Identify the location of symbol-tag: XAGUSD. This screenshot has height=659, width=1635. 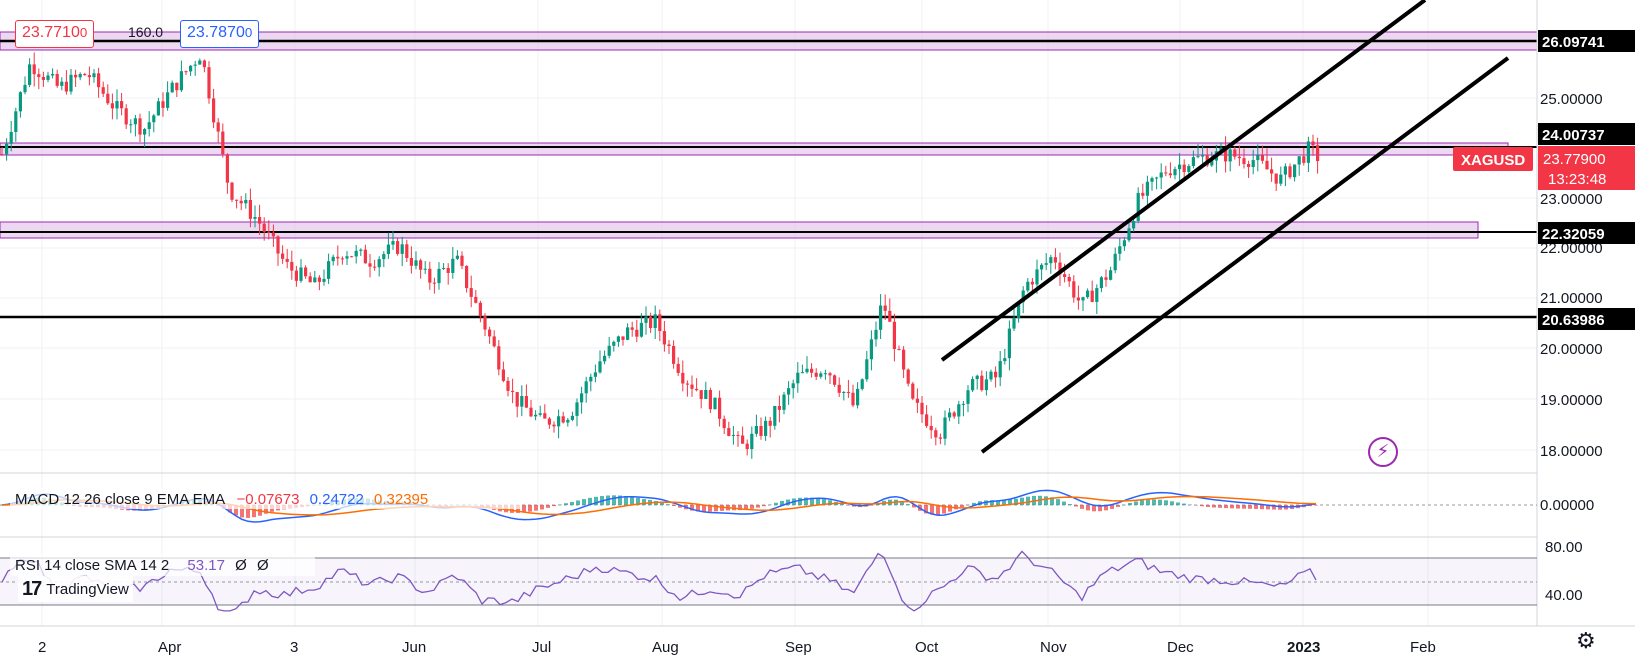
(1493, 160).